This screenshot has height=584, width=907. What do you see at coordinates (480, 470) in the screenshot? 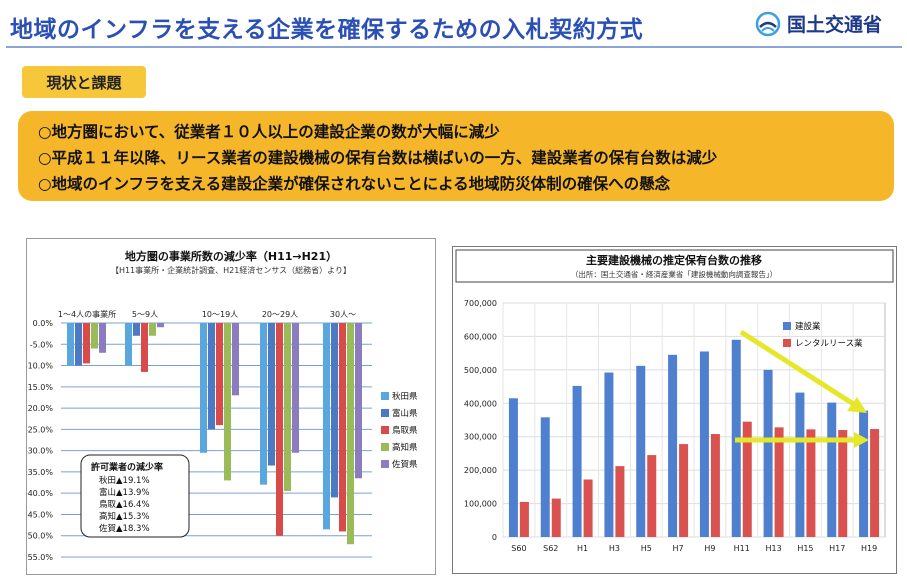
I see `y-tick-label: 200,000` at bounding box center [480, 470].